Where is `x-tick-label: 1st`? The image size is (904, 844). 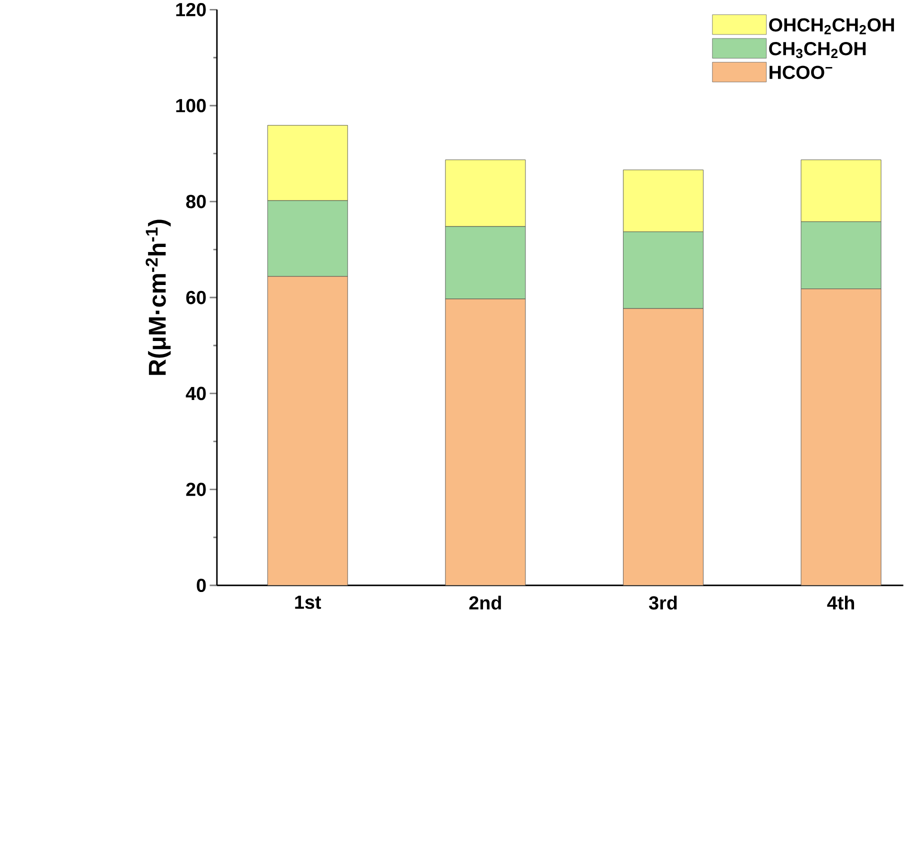
x-tick-label: 1st is located at coordinates (308, 602).